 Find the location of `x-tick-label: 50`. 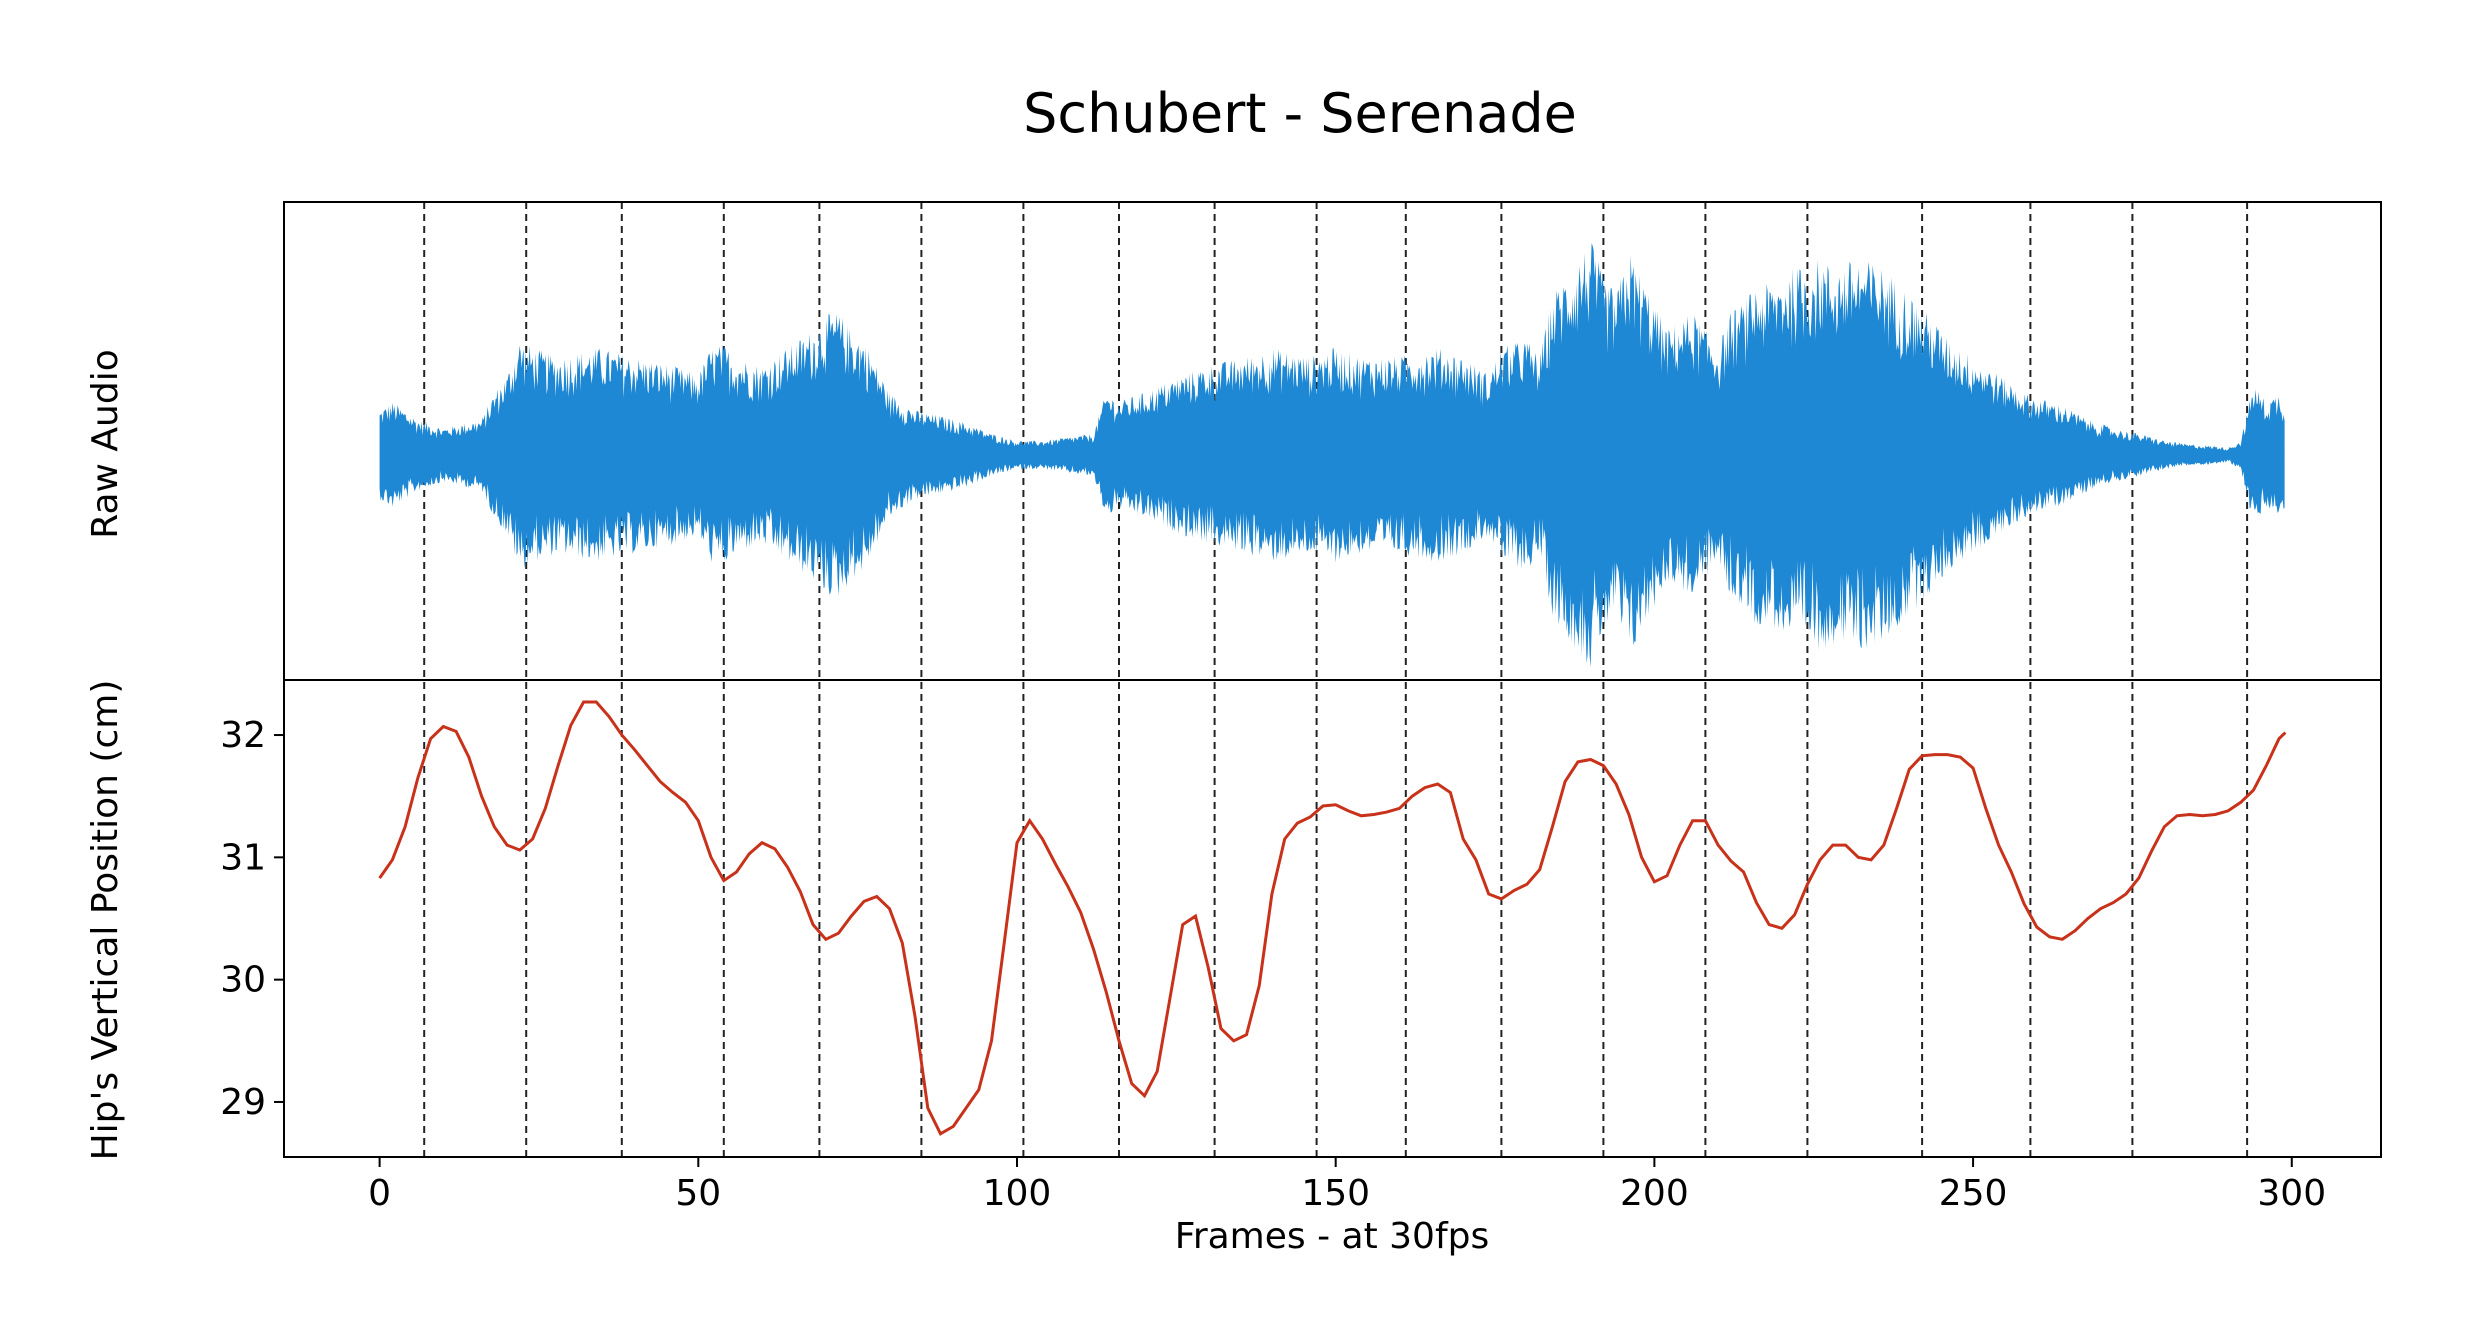

x-tick-label: 50 is located at coordinates (698, 1193).